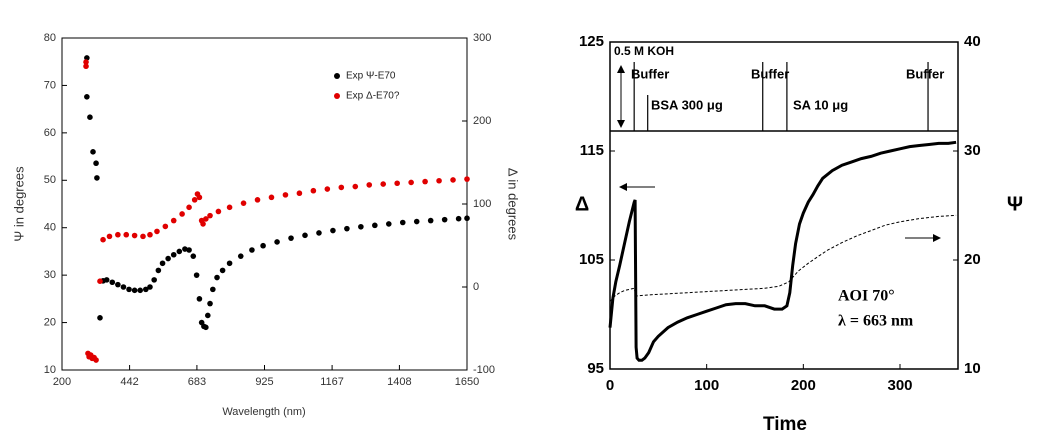 Image resolution: width=1053 pixels, height=447 pixels. I want to click on y2-tick-label: 20, so click(972, 259).